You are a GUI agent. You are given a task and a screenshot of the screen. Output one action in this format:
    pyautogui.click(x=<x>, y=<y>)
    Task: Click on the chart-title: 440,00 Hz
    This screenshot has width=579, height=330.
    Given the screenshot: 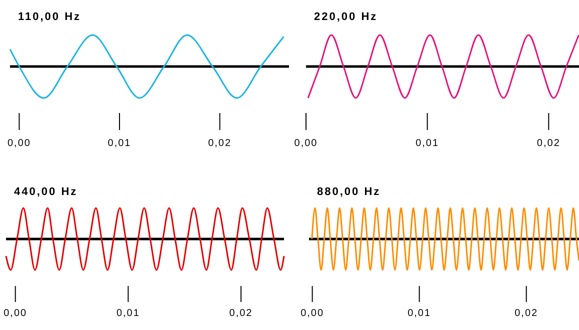 What is the action you would take?
    pyautogui.click(x=46, y=192)
    